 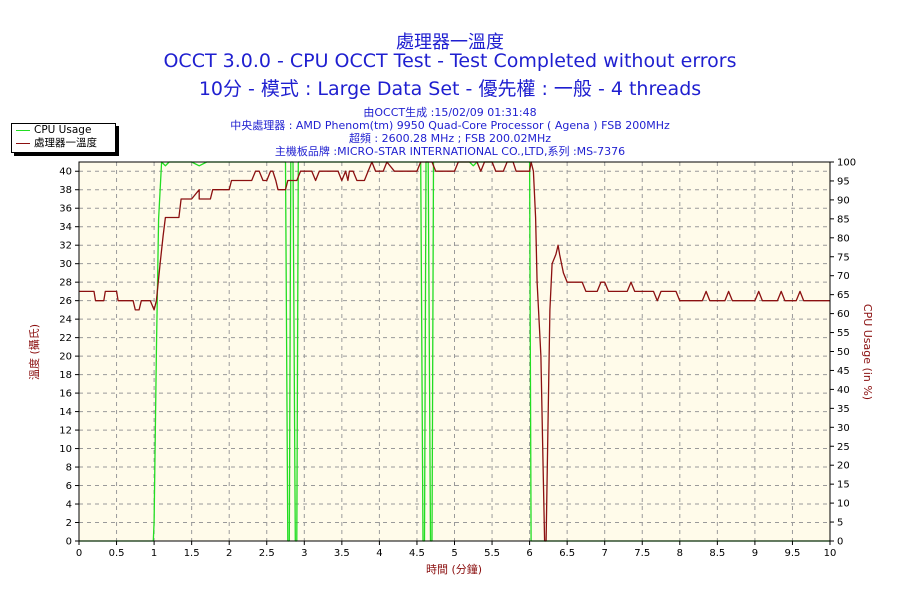 What do you see at coordinates (843, 238) in the screenshot?
I see `y-right-tick-label: 80` at bounding box center [843, 238].